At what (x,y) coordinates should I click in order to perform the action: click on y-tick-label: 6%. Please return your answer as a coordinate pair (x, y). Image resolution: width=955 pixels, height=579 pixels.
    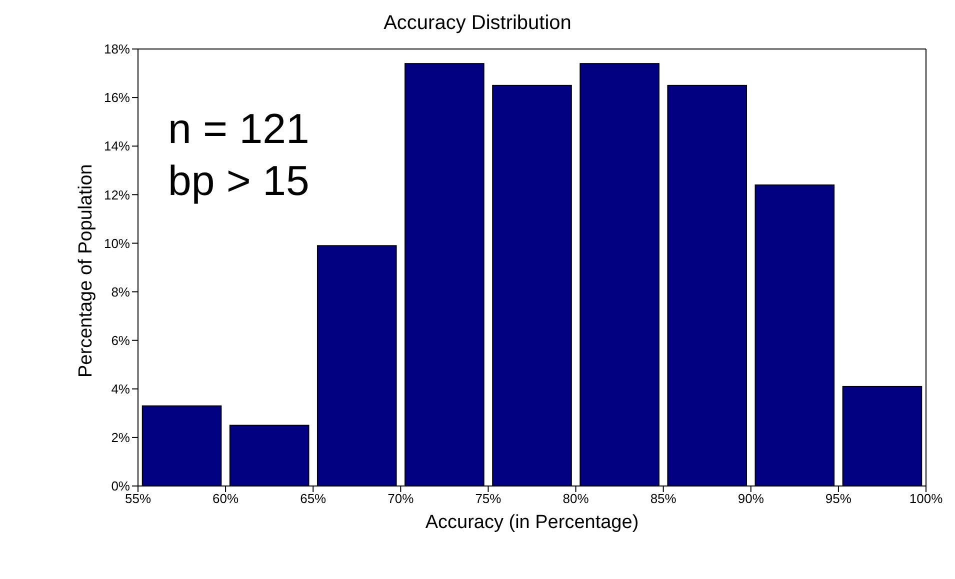
    Looking at the image, I should click on (120, 340).